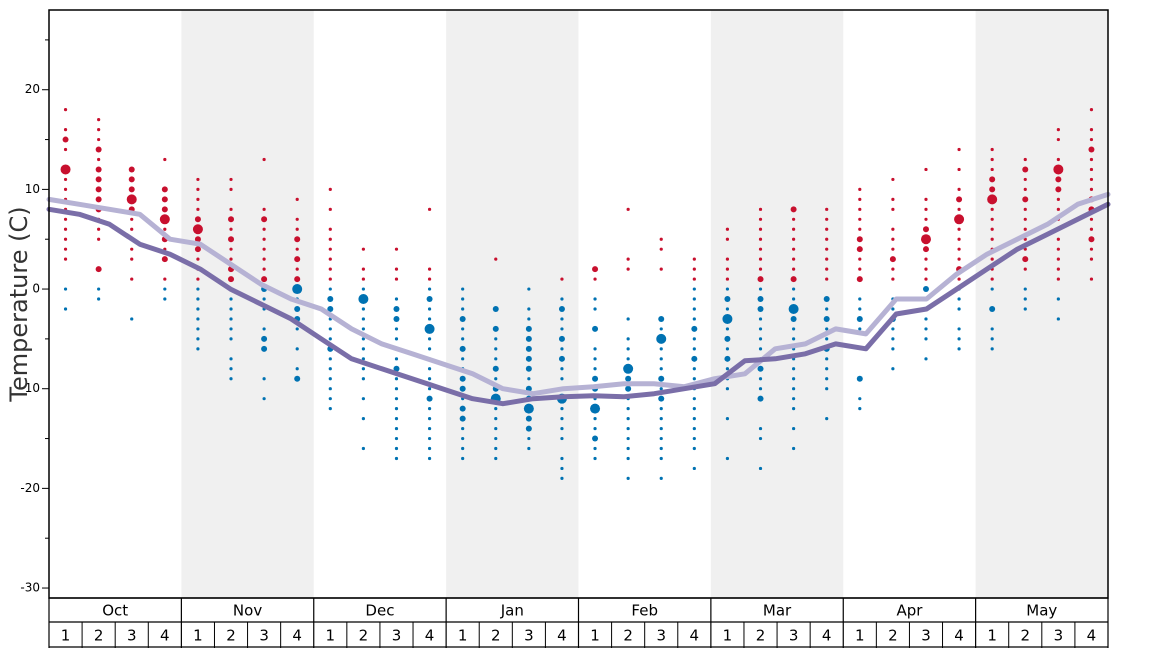  I want to click on month-shade-mar, so click(777, 304).